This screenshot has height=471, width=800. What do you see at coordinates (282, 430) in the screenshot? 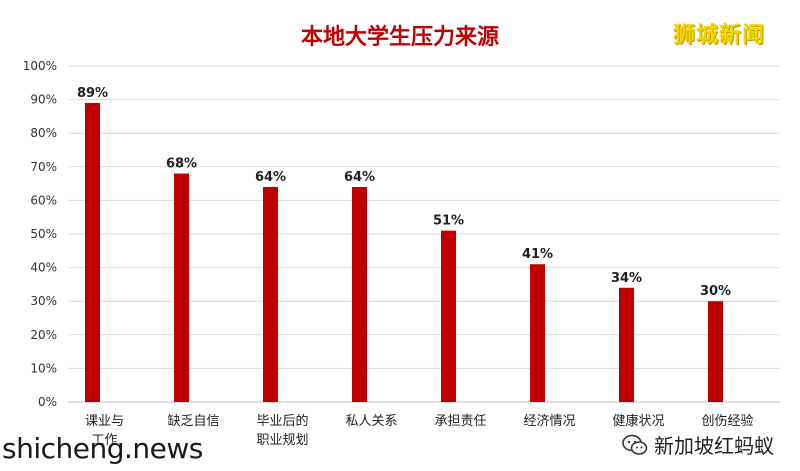
I see `x-tick-label: 毕业后的职业规划` at bounding box center [282, 430].